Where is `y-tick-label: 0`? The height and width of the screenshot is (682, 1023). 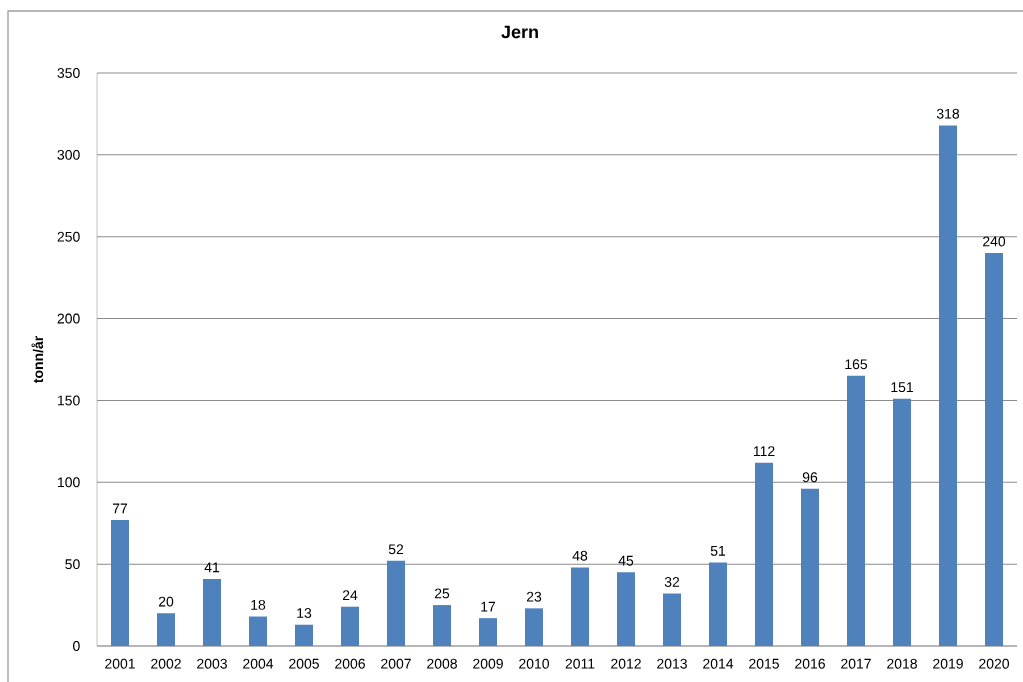 y-tick-label: 0 is located at coordinates (76, 646).